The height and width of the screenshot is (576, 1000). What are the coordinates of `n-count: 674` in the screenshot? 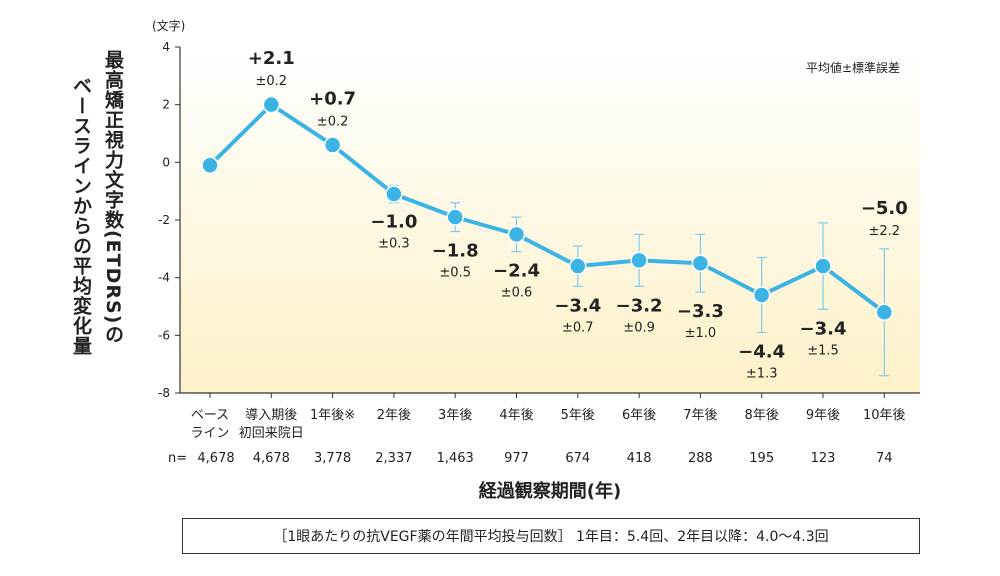 It's located at (577, 458).